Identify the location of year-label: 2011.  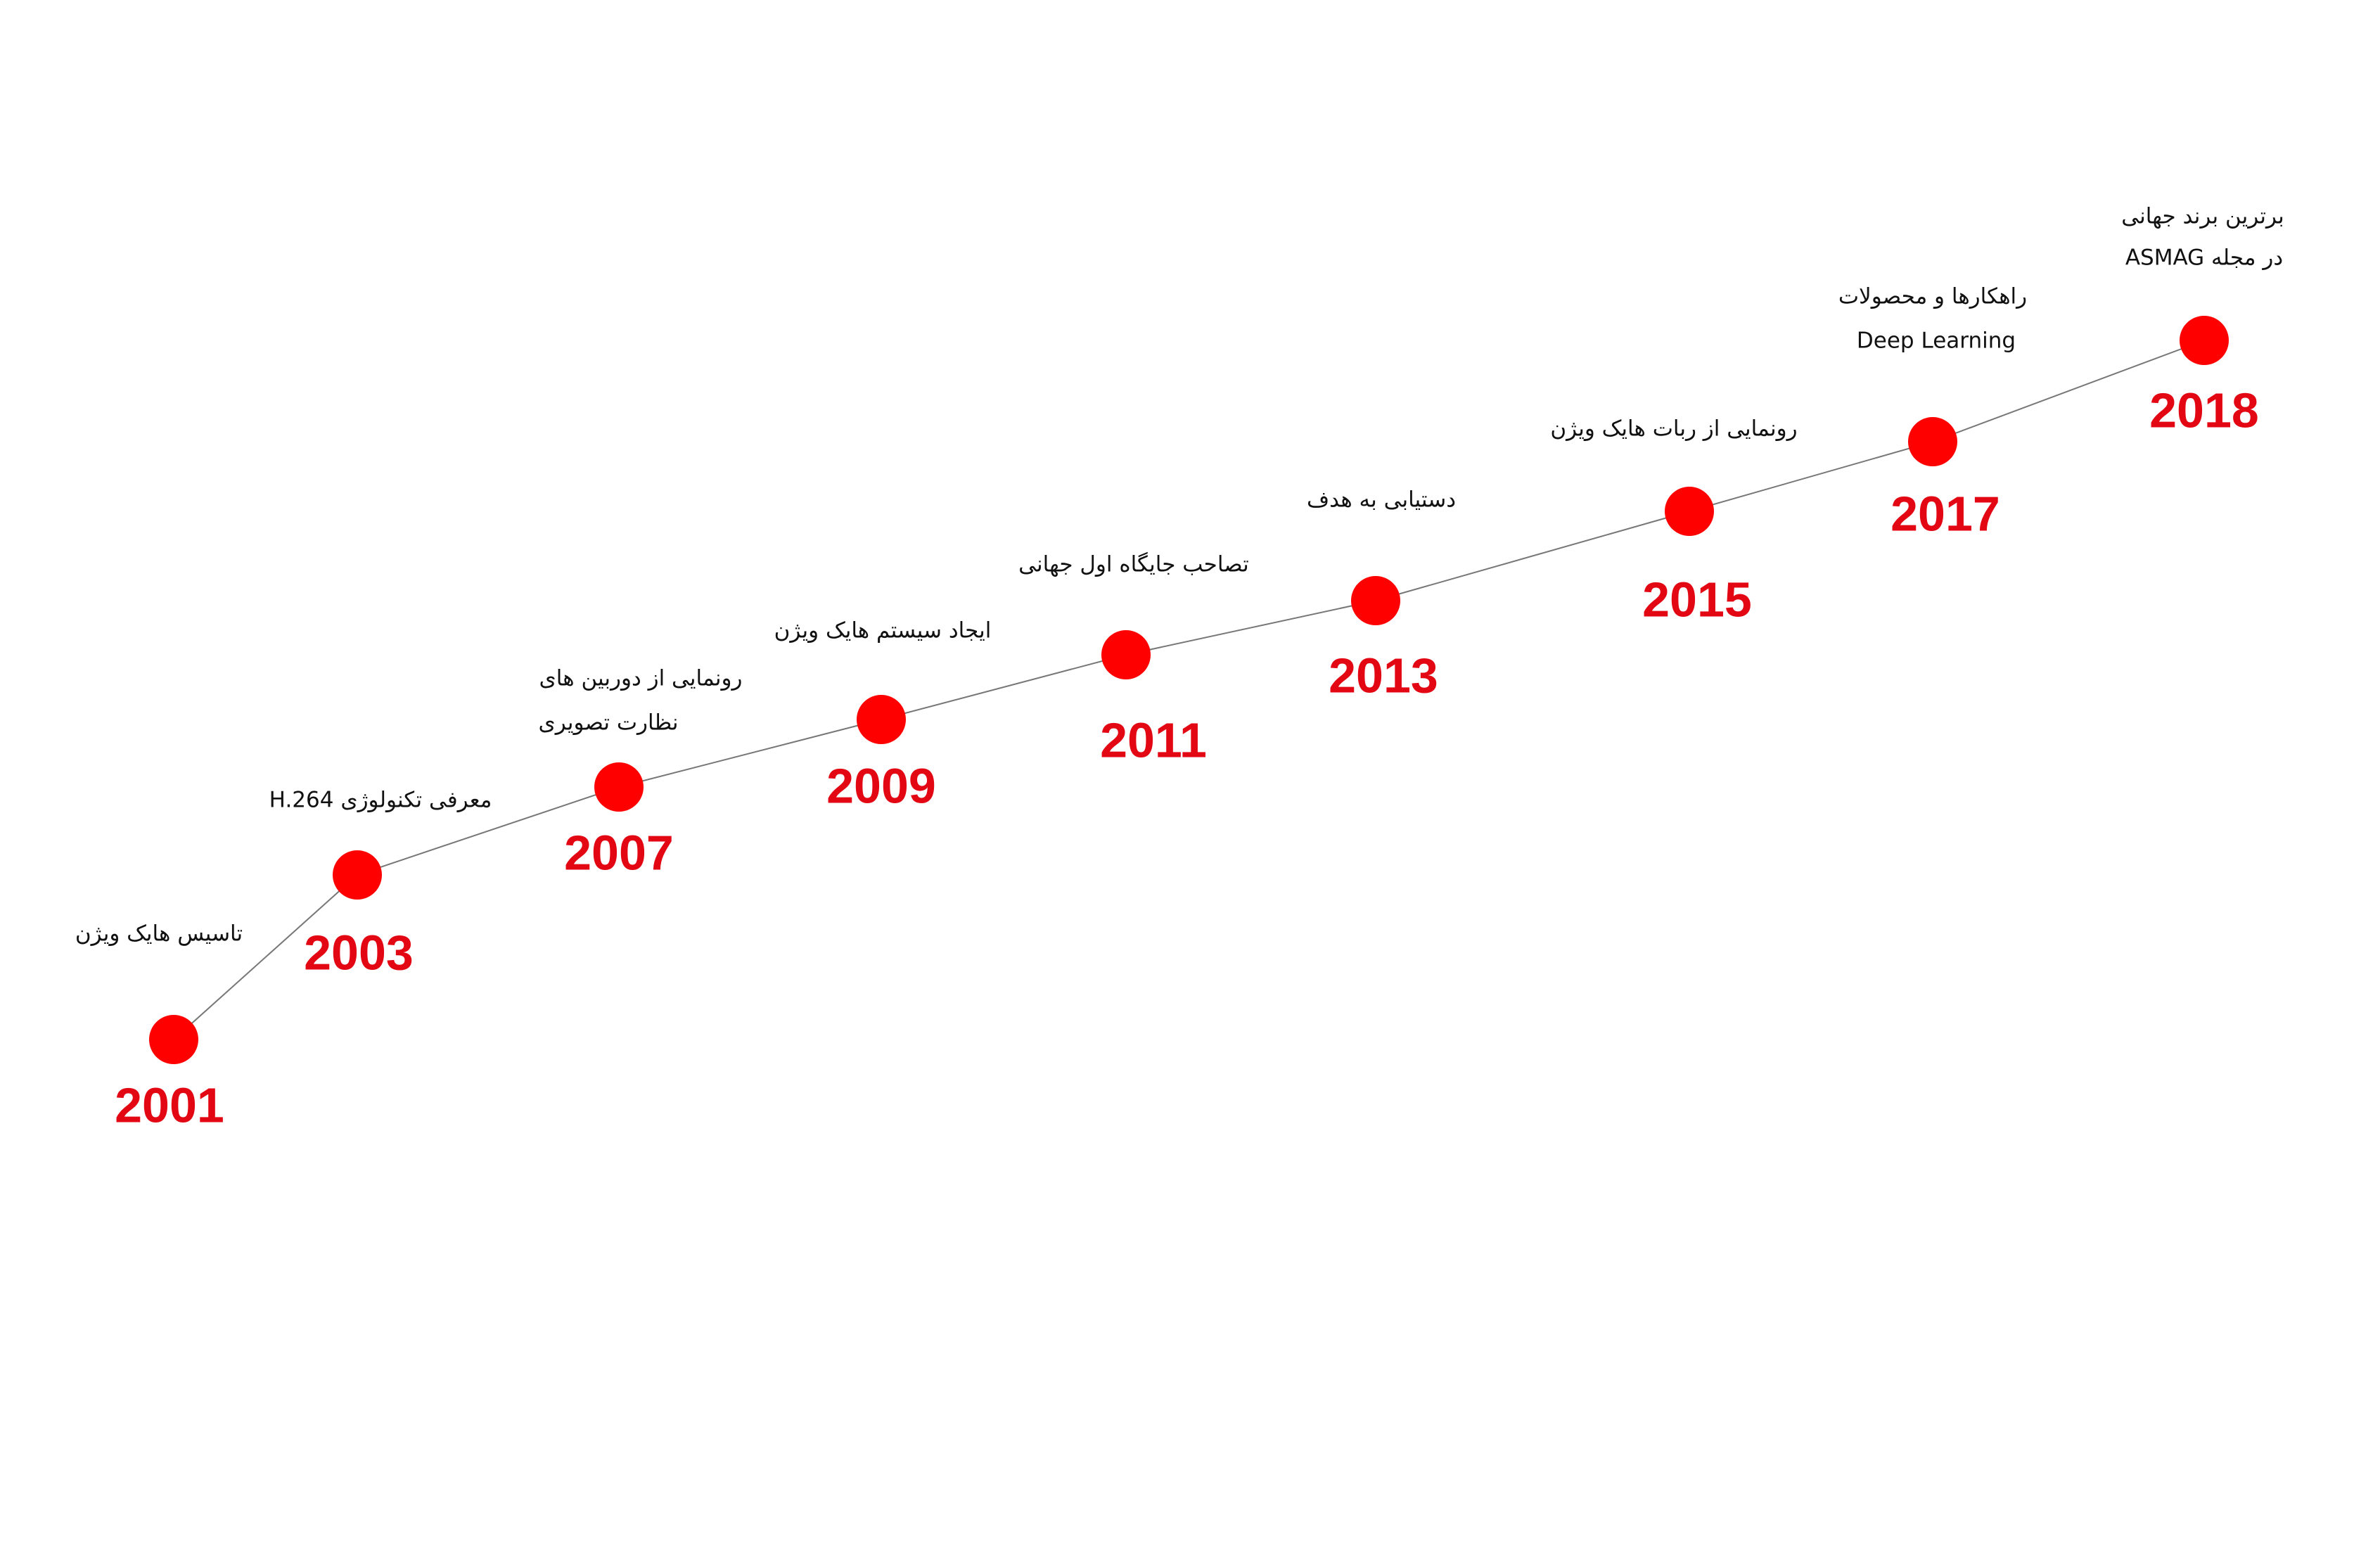
(1153, 739).